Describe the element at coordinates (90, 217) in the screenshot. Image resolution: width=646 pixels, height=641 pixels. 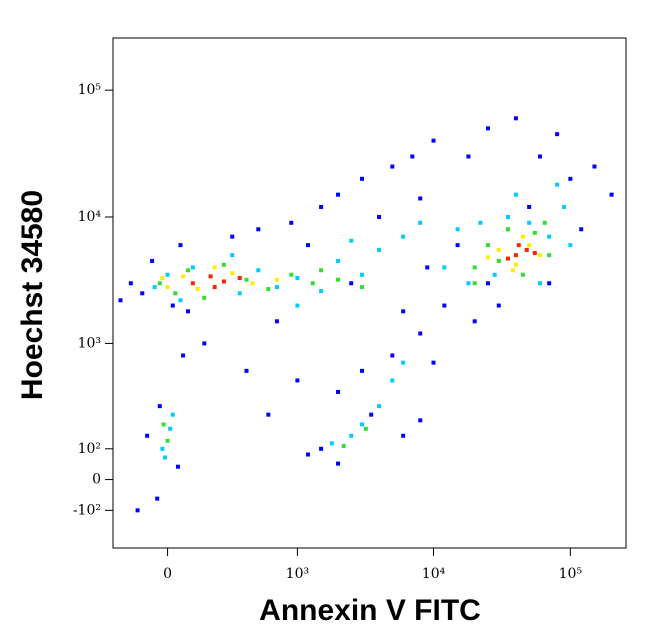
I see `y-tick-label: 10⁴` at that location.